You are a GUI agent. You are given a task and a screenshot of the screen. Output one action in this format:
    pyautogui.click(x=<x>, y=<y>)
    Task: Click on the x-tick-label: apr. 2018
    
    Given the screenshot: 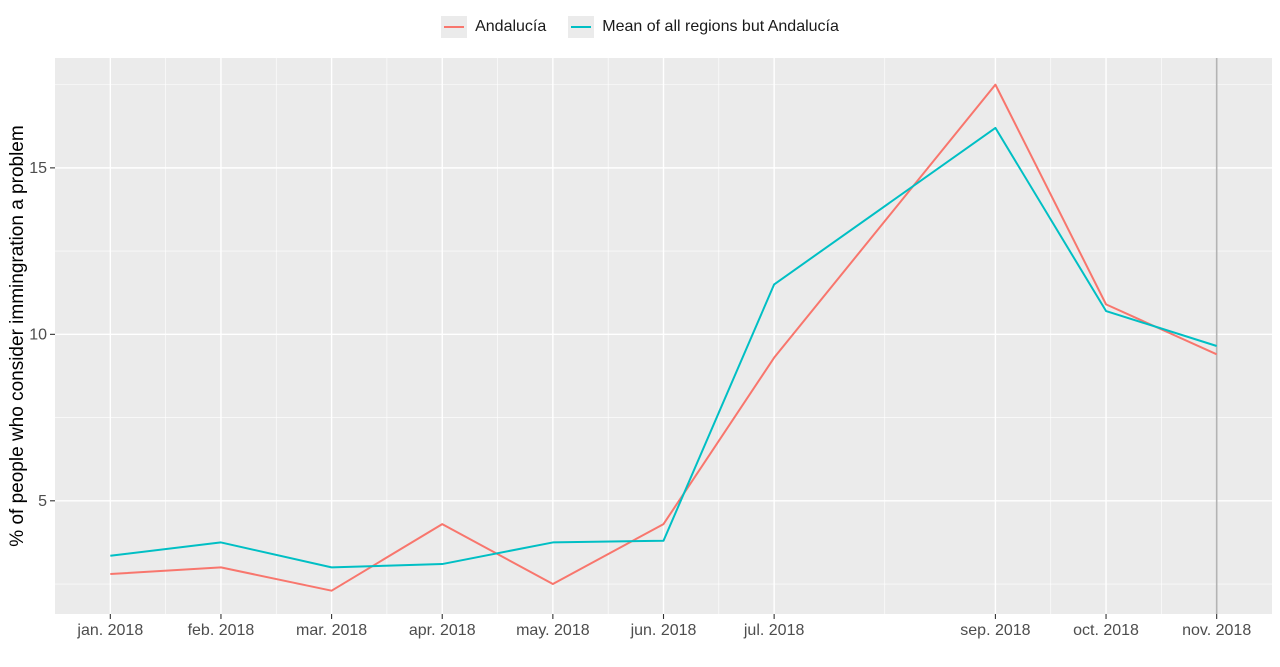 What is the action you would take?
    pyautogui.click(x=442, y=630)
    